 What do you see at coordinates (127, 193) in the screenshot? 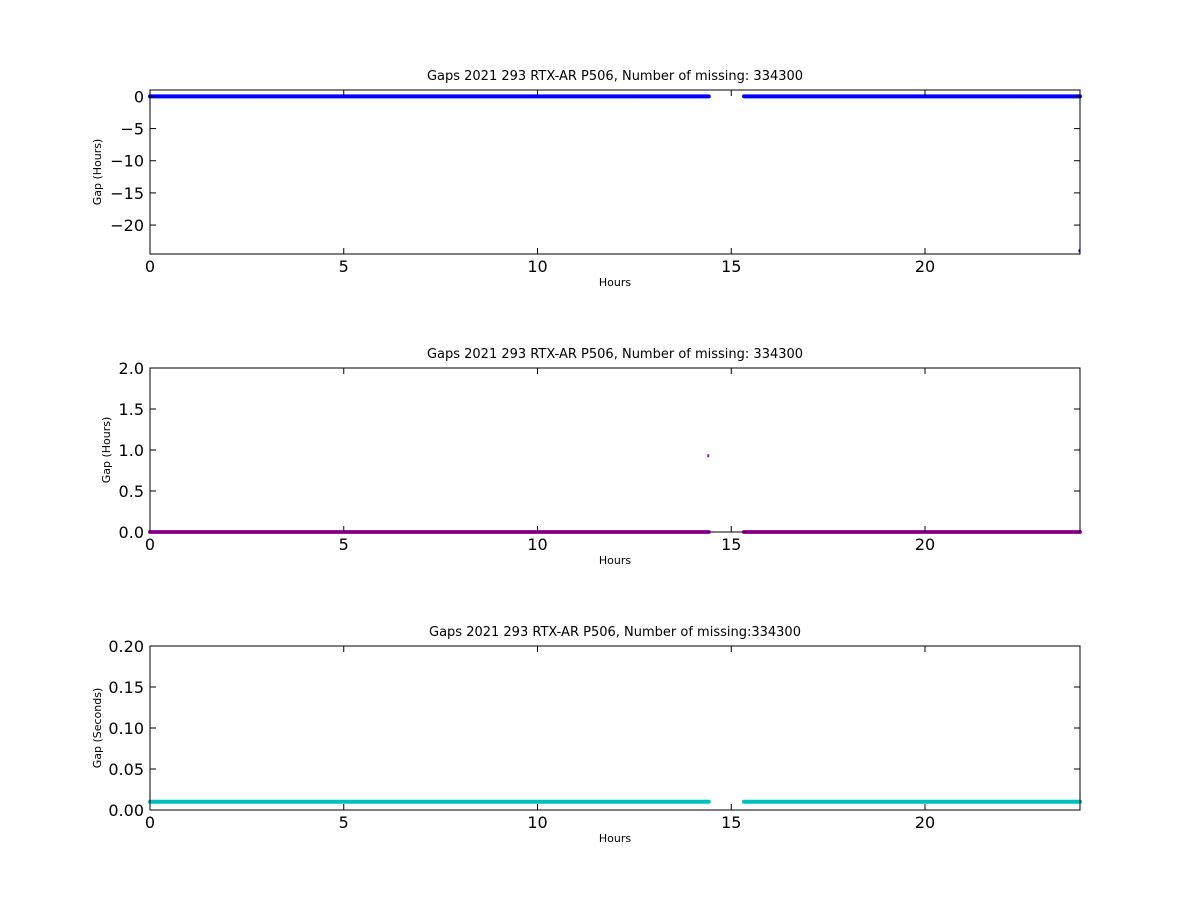
I see `y-tick-label: −15` at bounding box center [127, 193].